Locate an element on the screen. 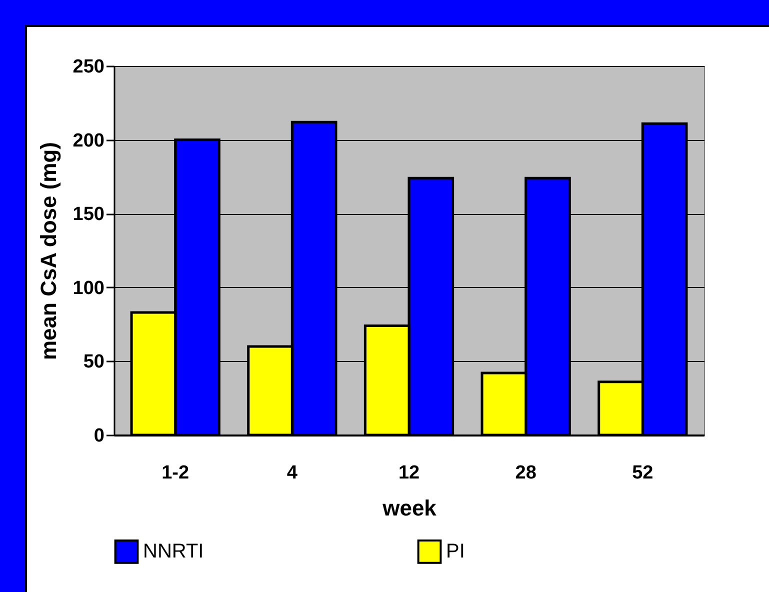 The width and height of the screenshot is (769, 592). y-tick-label: 150 is located at coordinates (88, 215).